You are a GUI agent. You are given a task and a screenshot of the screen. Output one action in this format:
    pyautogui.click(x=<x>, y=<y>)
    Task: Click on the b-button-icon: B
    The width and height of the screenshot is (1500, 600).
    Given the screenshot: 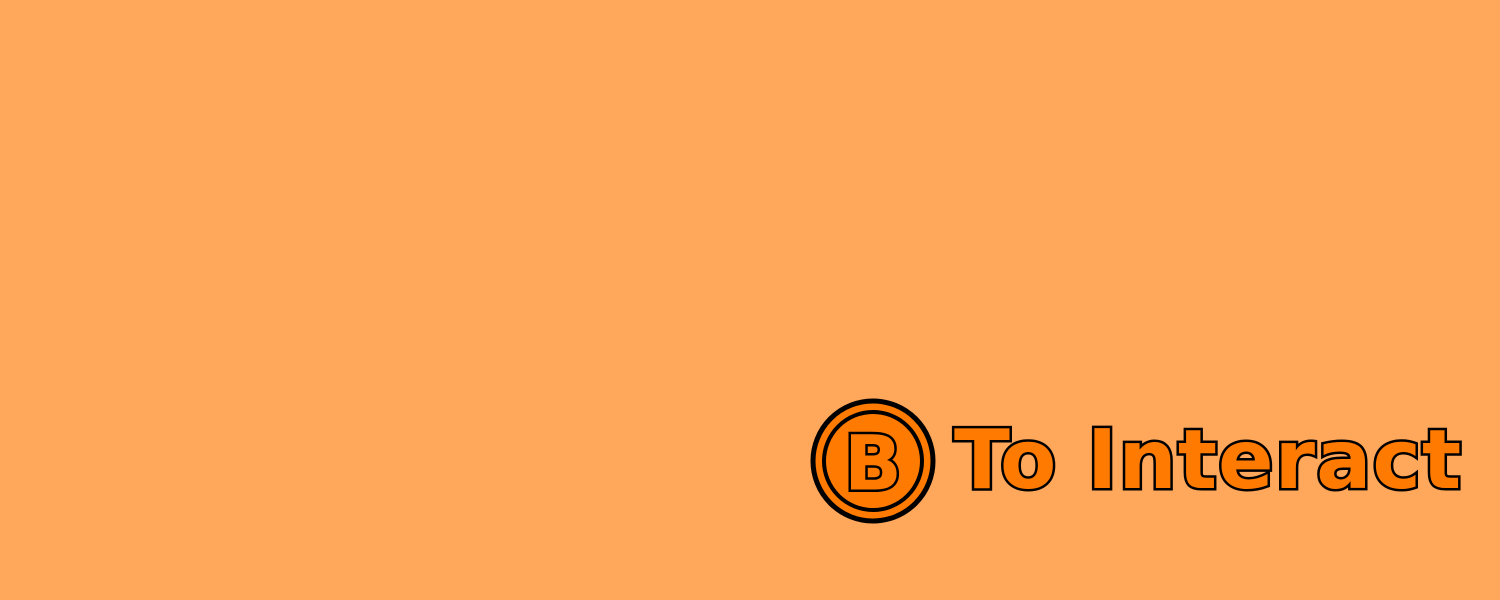 What is the action you would take?
    pyautogui.click(x=873, y=461)
    